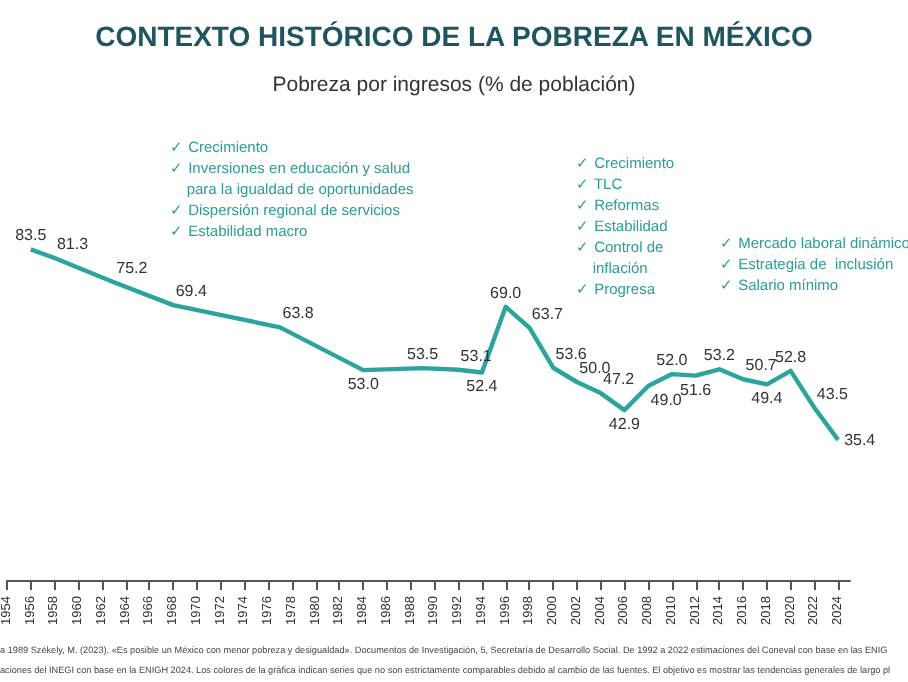 This screenshot has width=908, height=682. I want to click on data-label: 49.4, so click(767, 398).